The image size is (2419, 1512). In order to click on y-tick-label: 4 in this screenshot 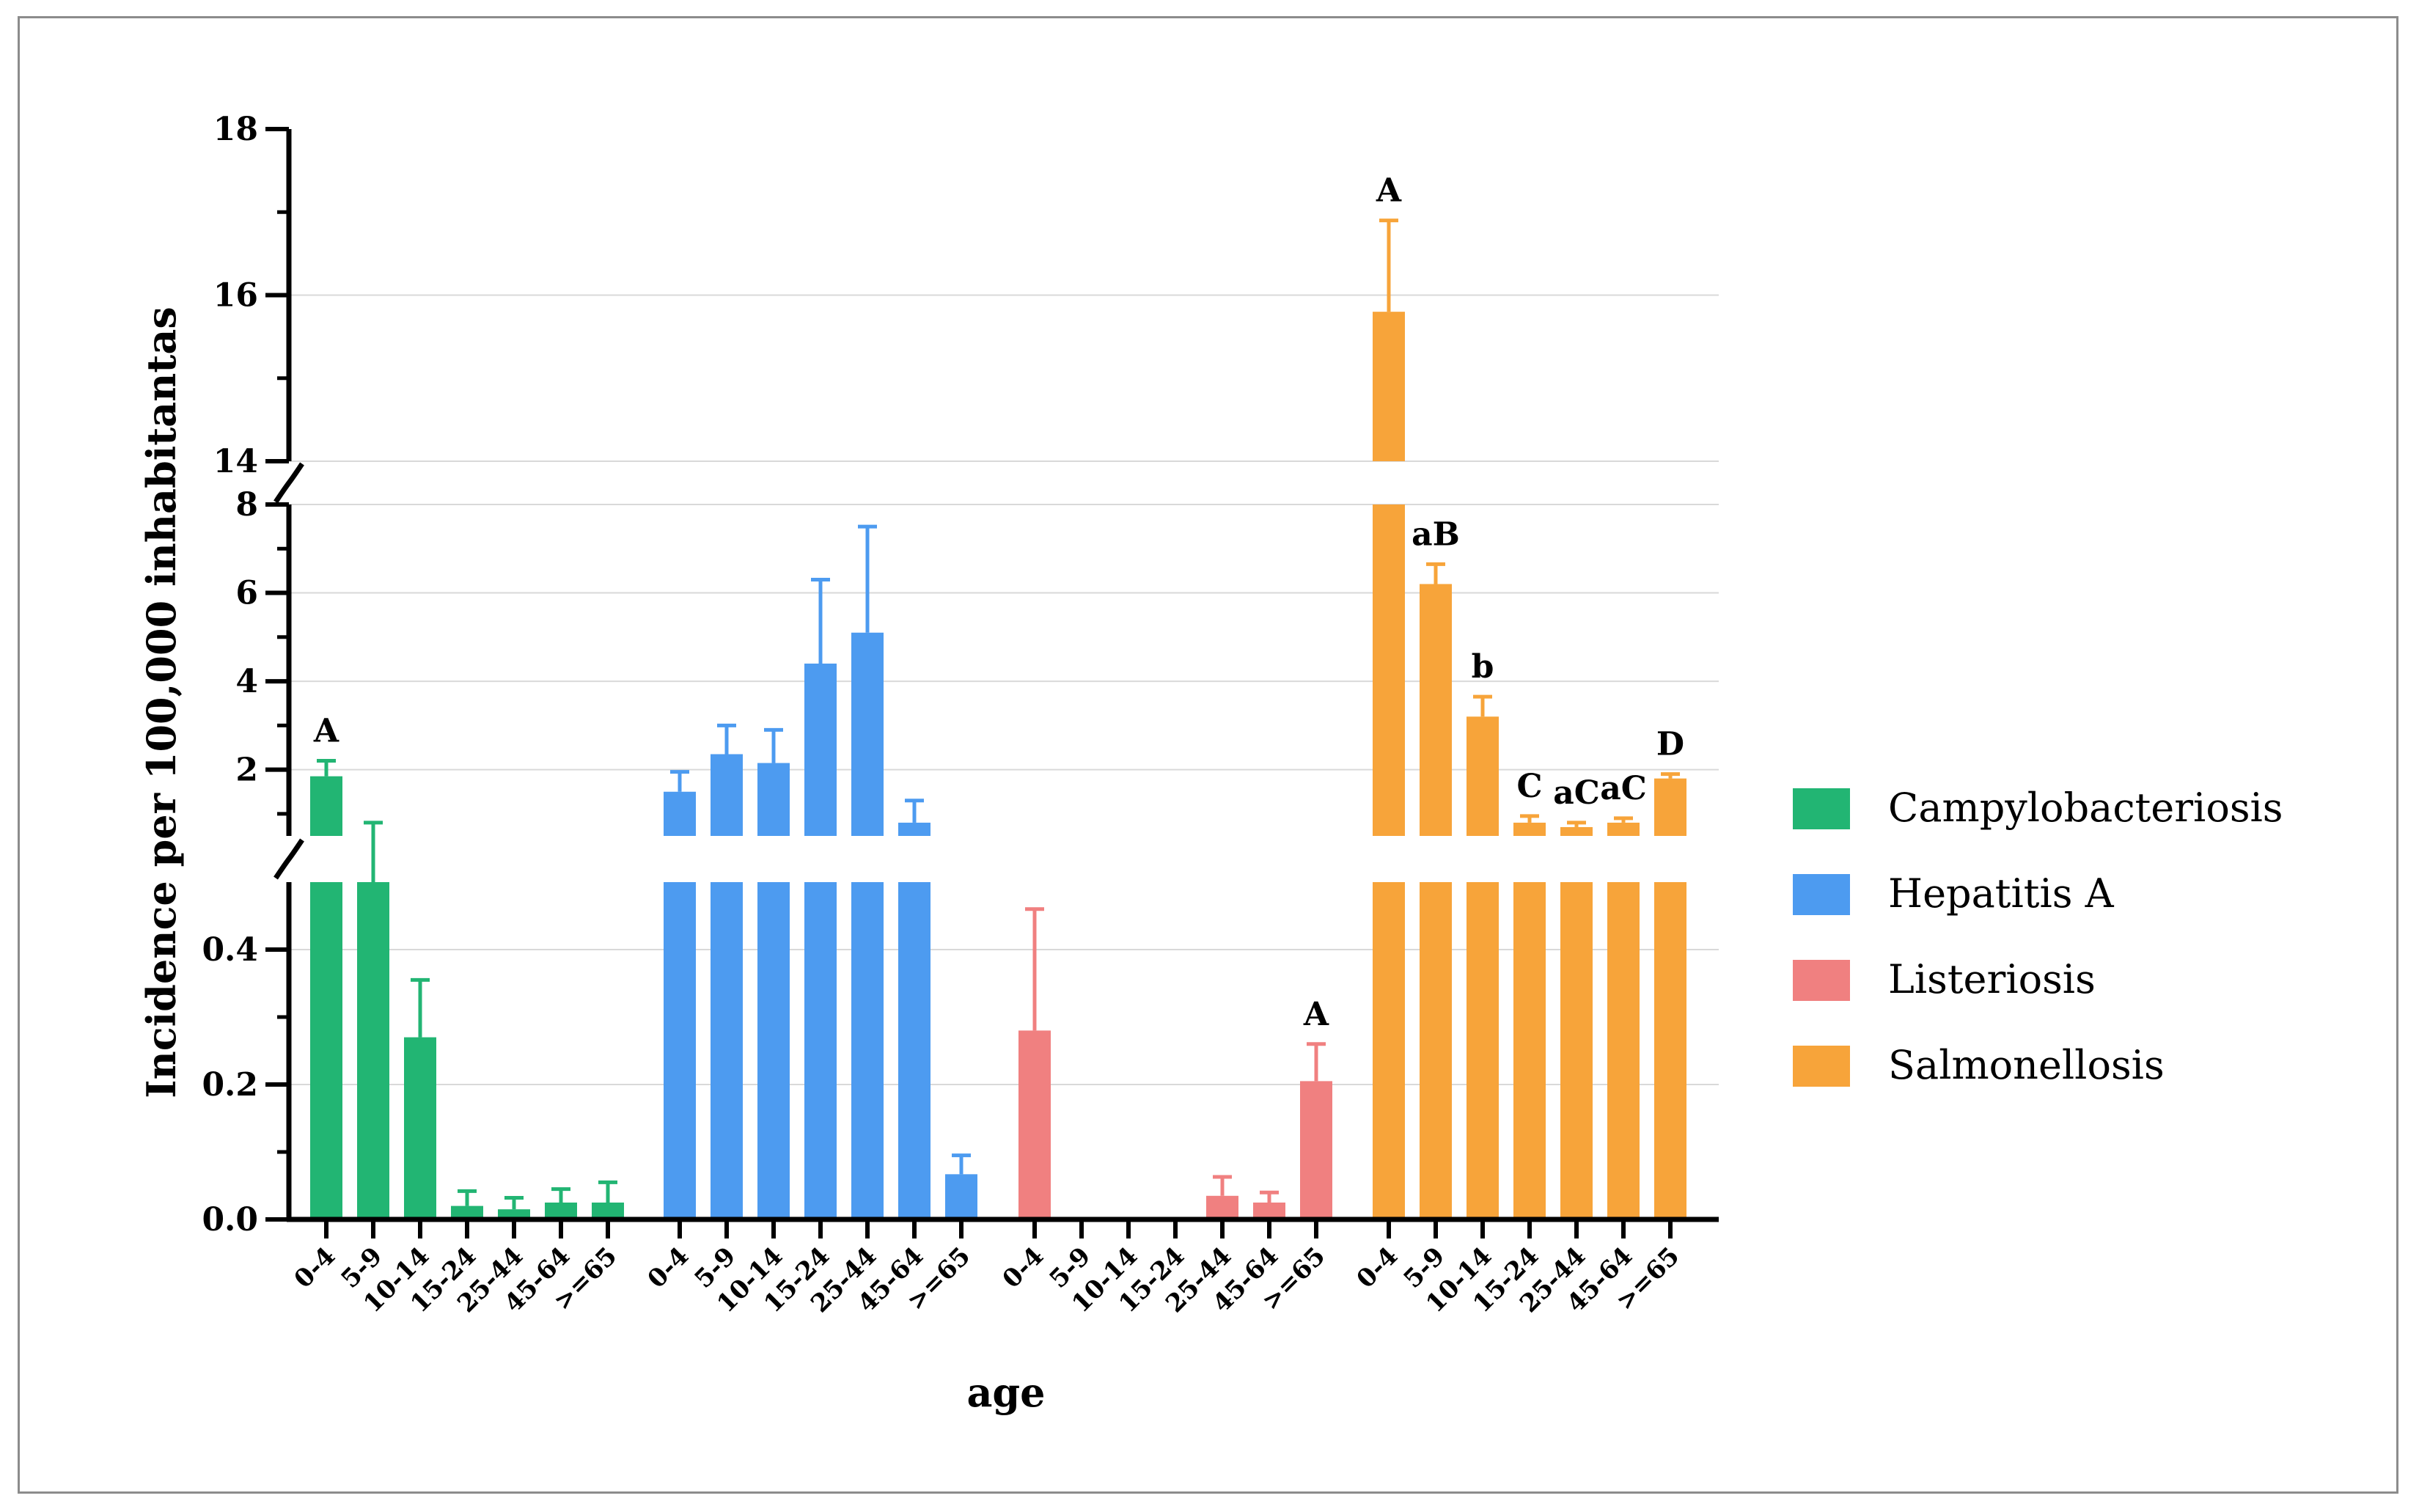, I will do `click(246, 681)`.